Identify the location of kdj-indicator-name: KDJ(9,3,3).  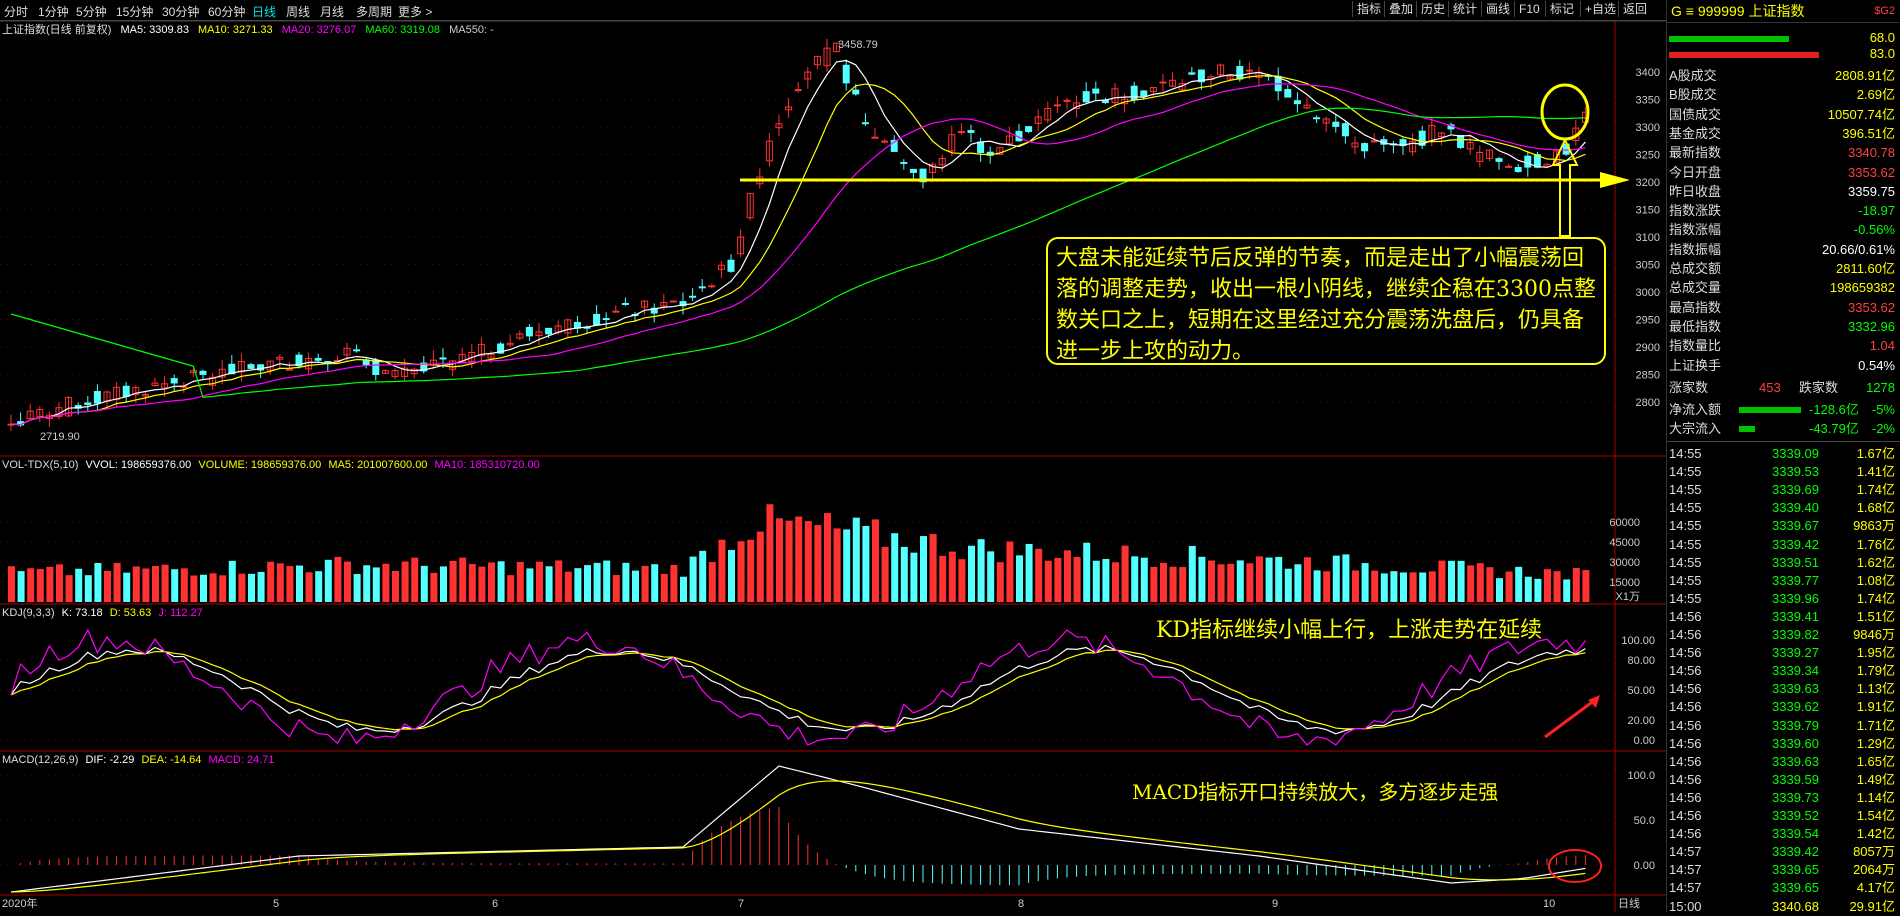
(28, 613).